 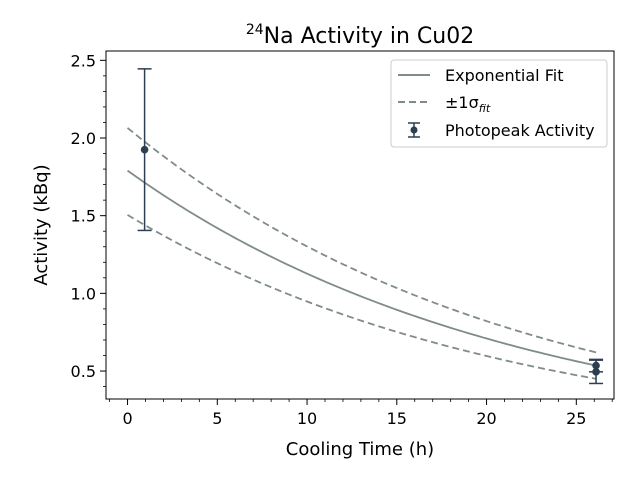 I want to click on legend-band-prefix: ±1σ, so click(x=462, y=102).